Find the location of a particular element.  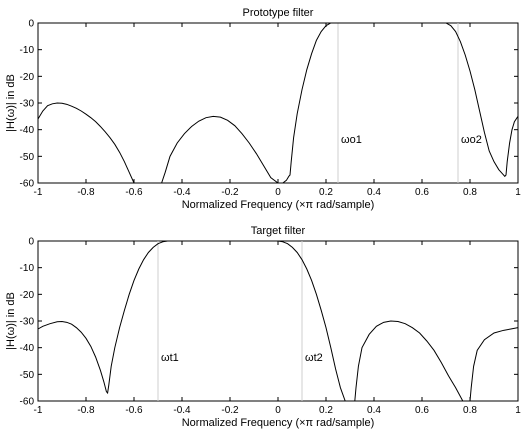

marker-label: ωt1 is located at coordinates (170, 358).